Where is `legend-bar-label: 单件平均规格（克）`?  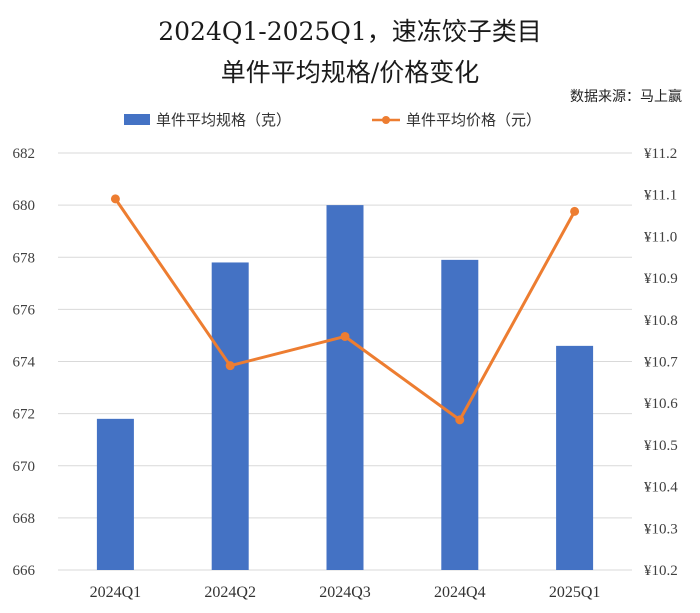
legend-bar-label: 单件平均规格（克） is located at coordinates (223, 120).